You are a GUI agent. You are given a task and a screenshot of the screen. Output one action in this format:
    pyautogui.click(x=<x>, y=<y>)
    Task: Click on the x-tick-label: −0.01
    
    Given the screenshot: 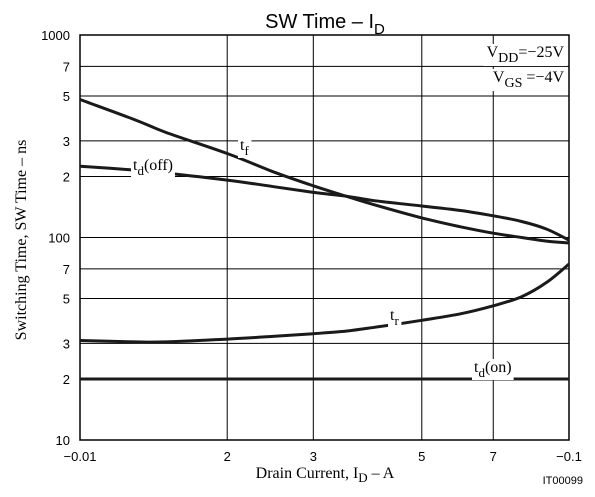 What is the action you would take?
    pyautogui.click(x=80, y=456)
    